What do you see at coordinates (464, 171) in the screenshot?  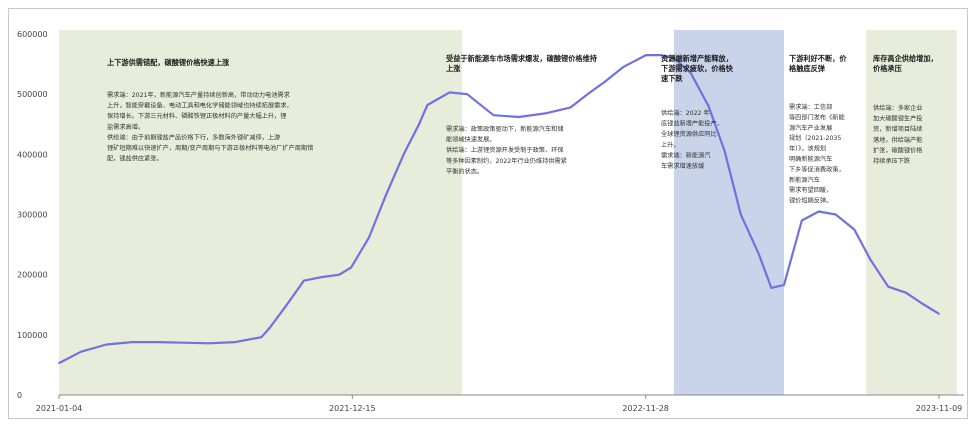 I see `annotation-line: 平衡的状态。` at bounding box center [464, 171].